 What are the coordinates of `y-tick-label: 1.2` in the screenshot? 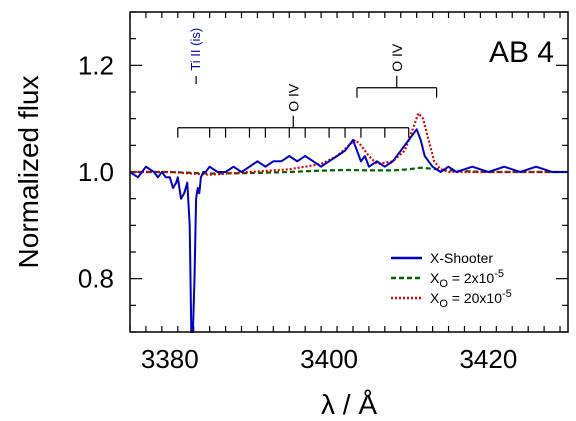 It's located at (96, 65).